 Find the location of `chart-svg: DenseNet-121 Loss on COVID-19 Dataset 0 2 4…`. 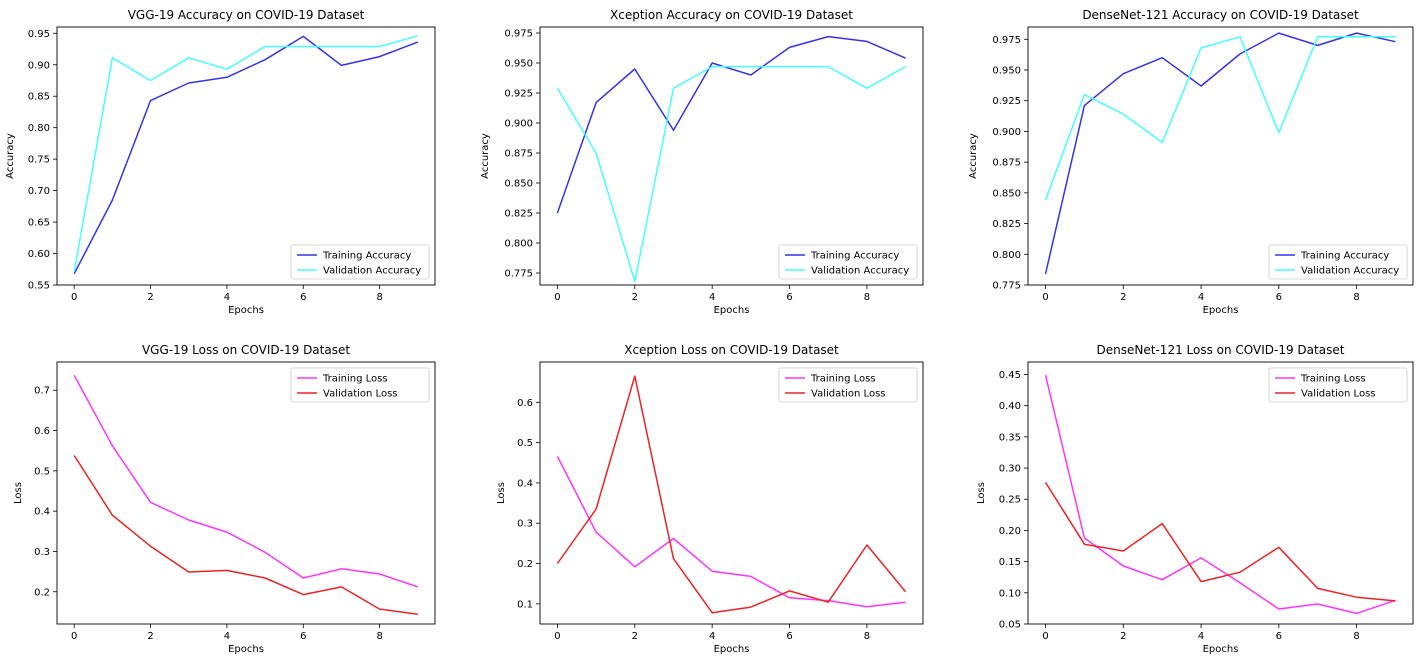

chart-svg: DenseNet-121 Loss on COVID-19 Dataset 0 2 4… is located at coordinates (1195, 499).